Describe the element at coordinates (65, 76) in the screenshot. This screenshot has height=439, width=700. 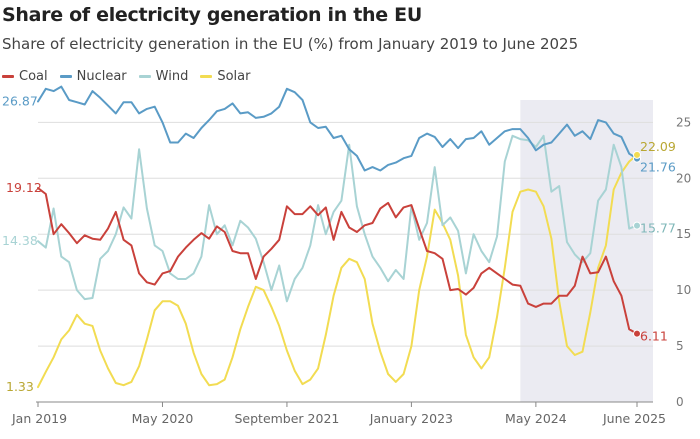
I see `legend-swatch-nuclear` at that location.